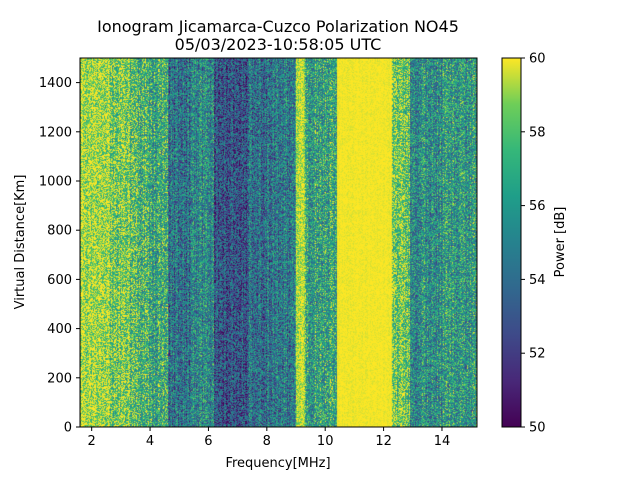 Image resolution: width=640 pixels, height=484 pixels. I want to click on colorbar-axis: 50 52 54 56 58 60, so click(533, 244).